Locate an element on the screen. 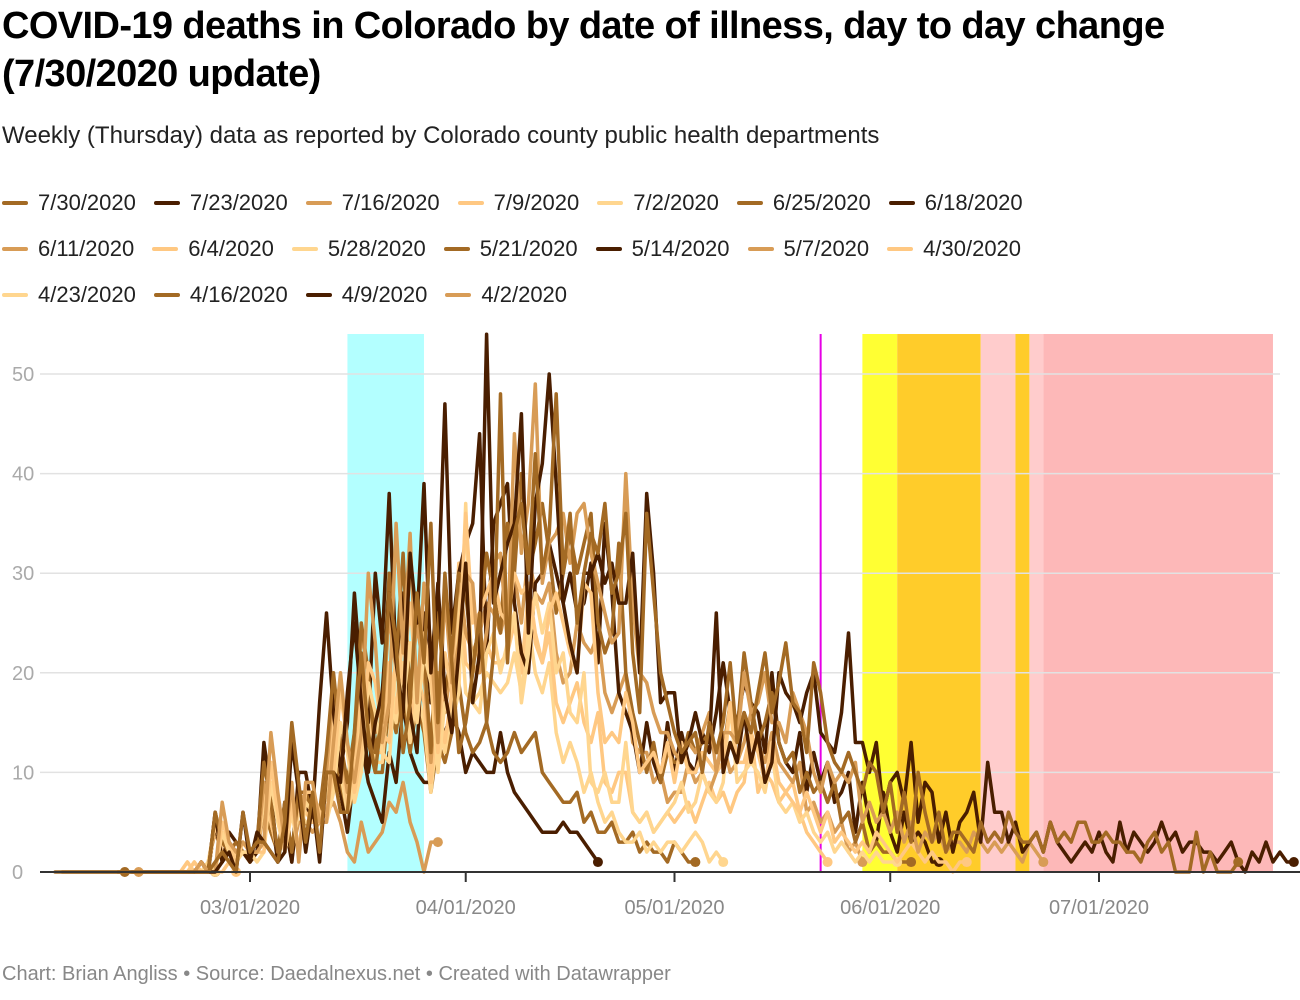 The height and width of the screenshot is (1000, 1300). legend-label: 6/11/2020 is located at coordinates (86, 248).